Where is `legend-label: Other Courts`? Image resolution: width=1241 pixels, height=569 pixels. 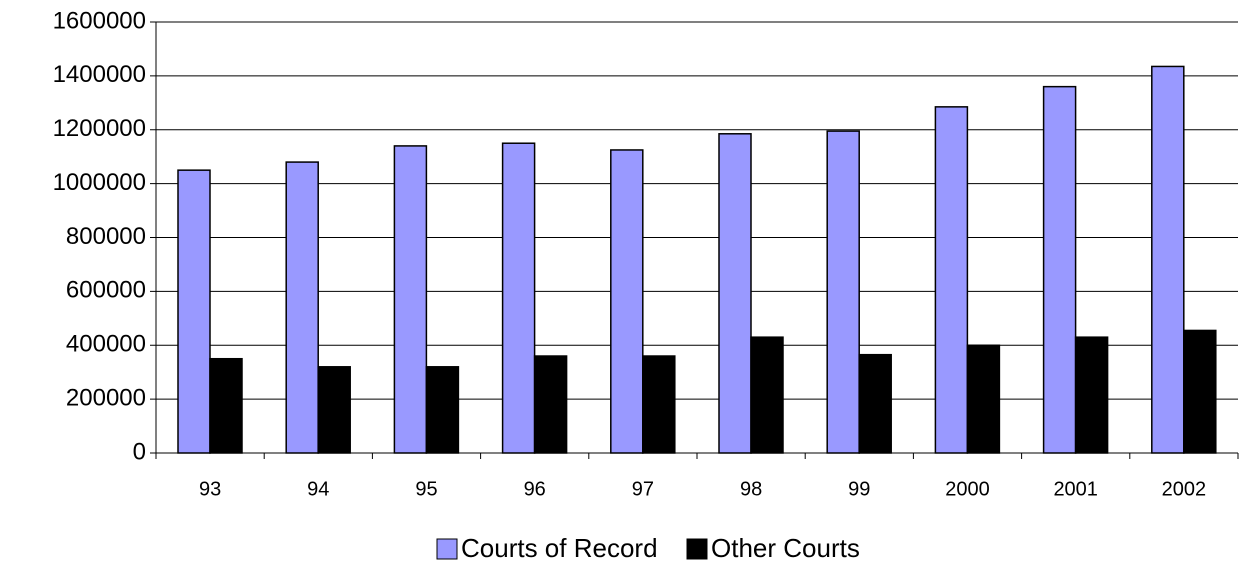 legend-label: Other Courts is located at coordinates (785, 548).